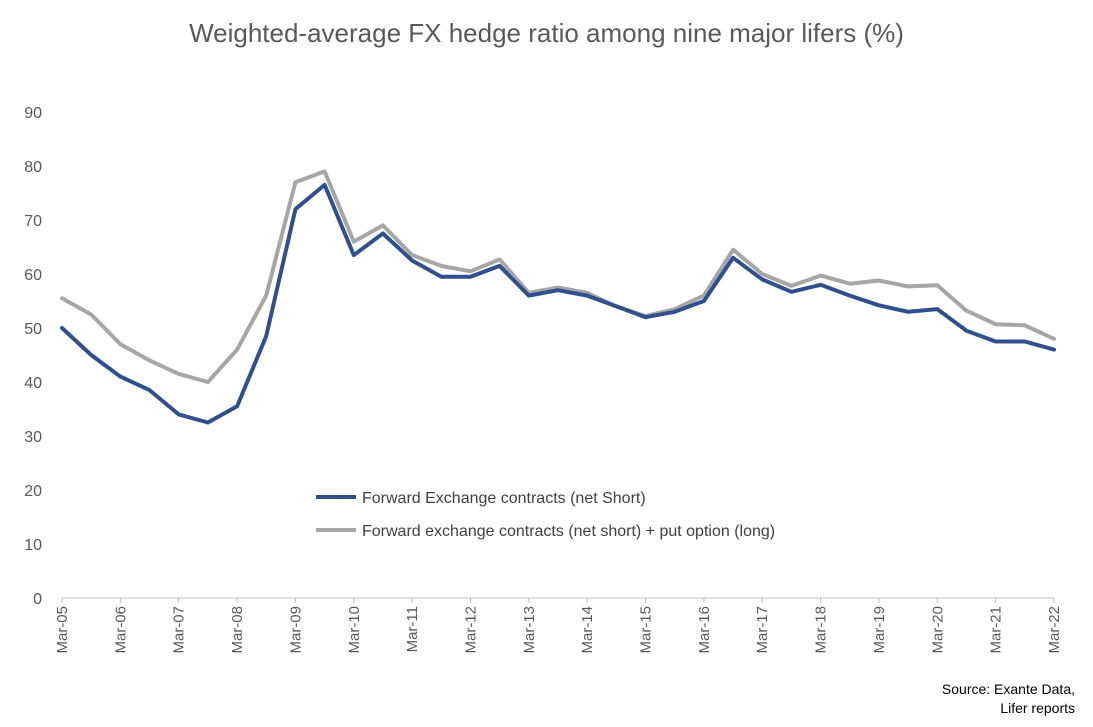 The image size is (1093, 727). I want to click on x-tick-label: Mar-06, so click(120, 630).